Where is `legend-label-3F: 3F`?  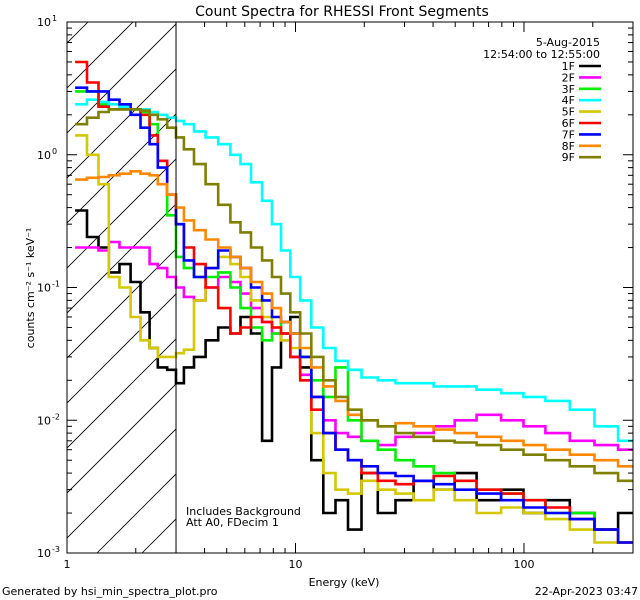 legend-label-3F: 3F is located at coordinates (568, 89).